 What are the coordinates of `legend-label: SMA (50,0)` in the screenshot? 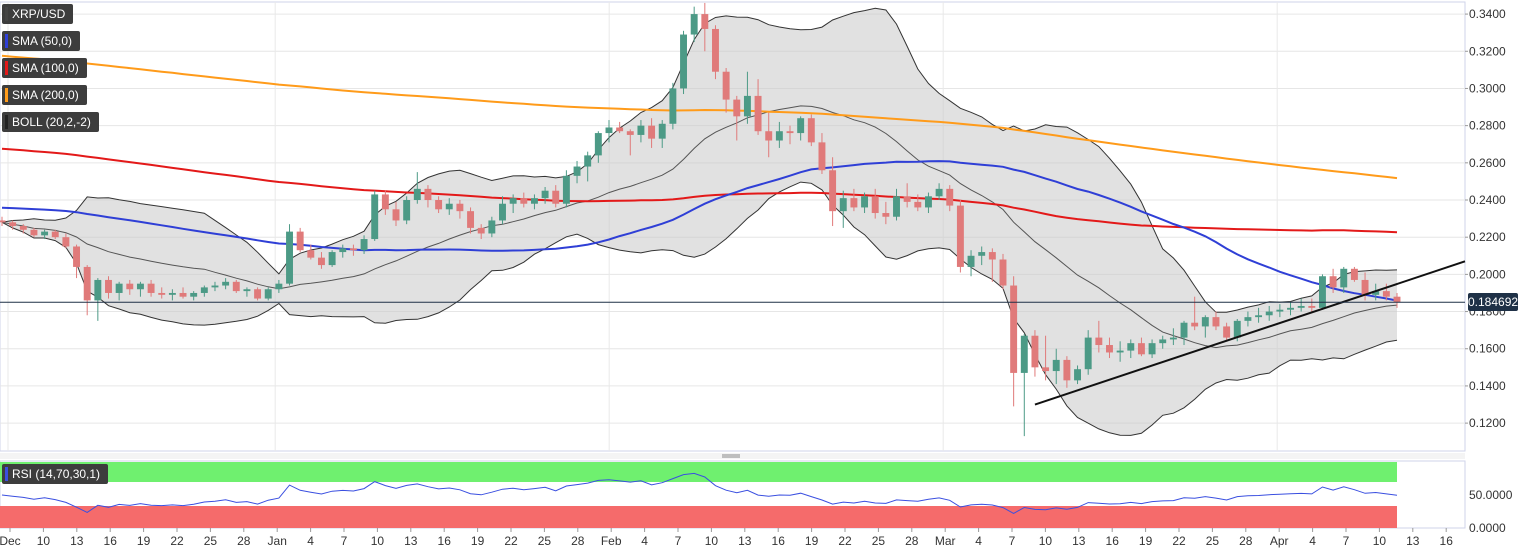 It's located at (42, 41).